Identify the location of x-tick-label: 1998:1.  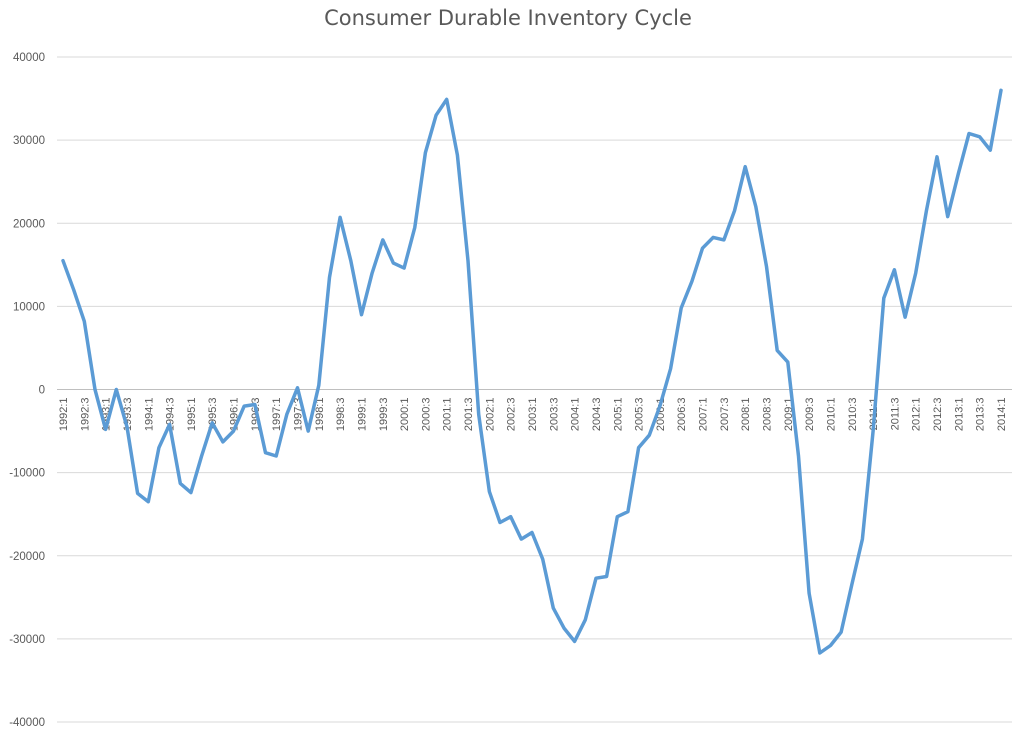
(320, 415).